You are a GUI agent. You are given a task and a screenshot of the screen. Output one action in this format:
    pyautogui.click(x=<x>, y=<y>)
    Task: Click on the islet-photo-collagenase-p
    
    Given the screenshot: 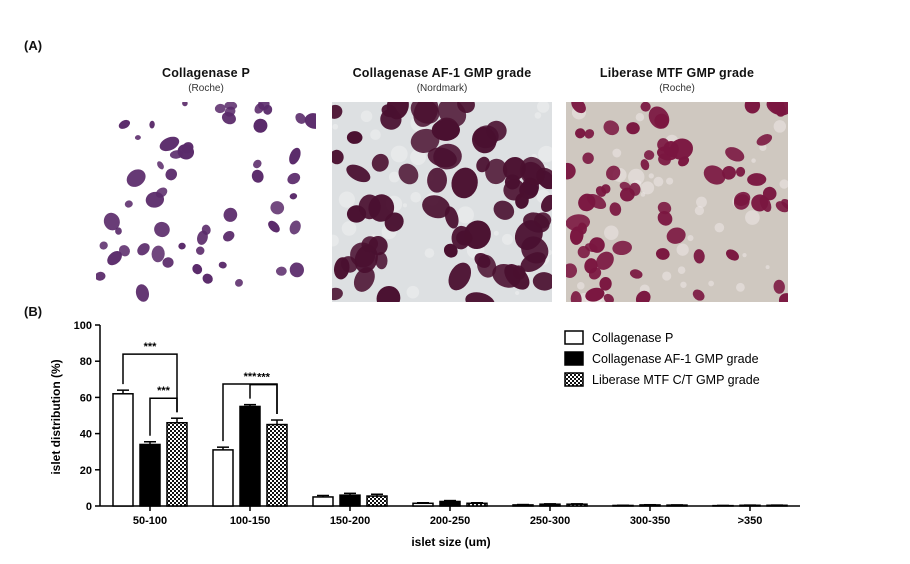 What is the action you would take?
    pyautogui.click(x=206, y=202)
    